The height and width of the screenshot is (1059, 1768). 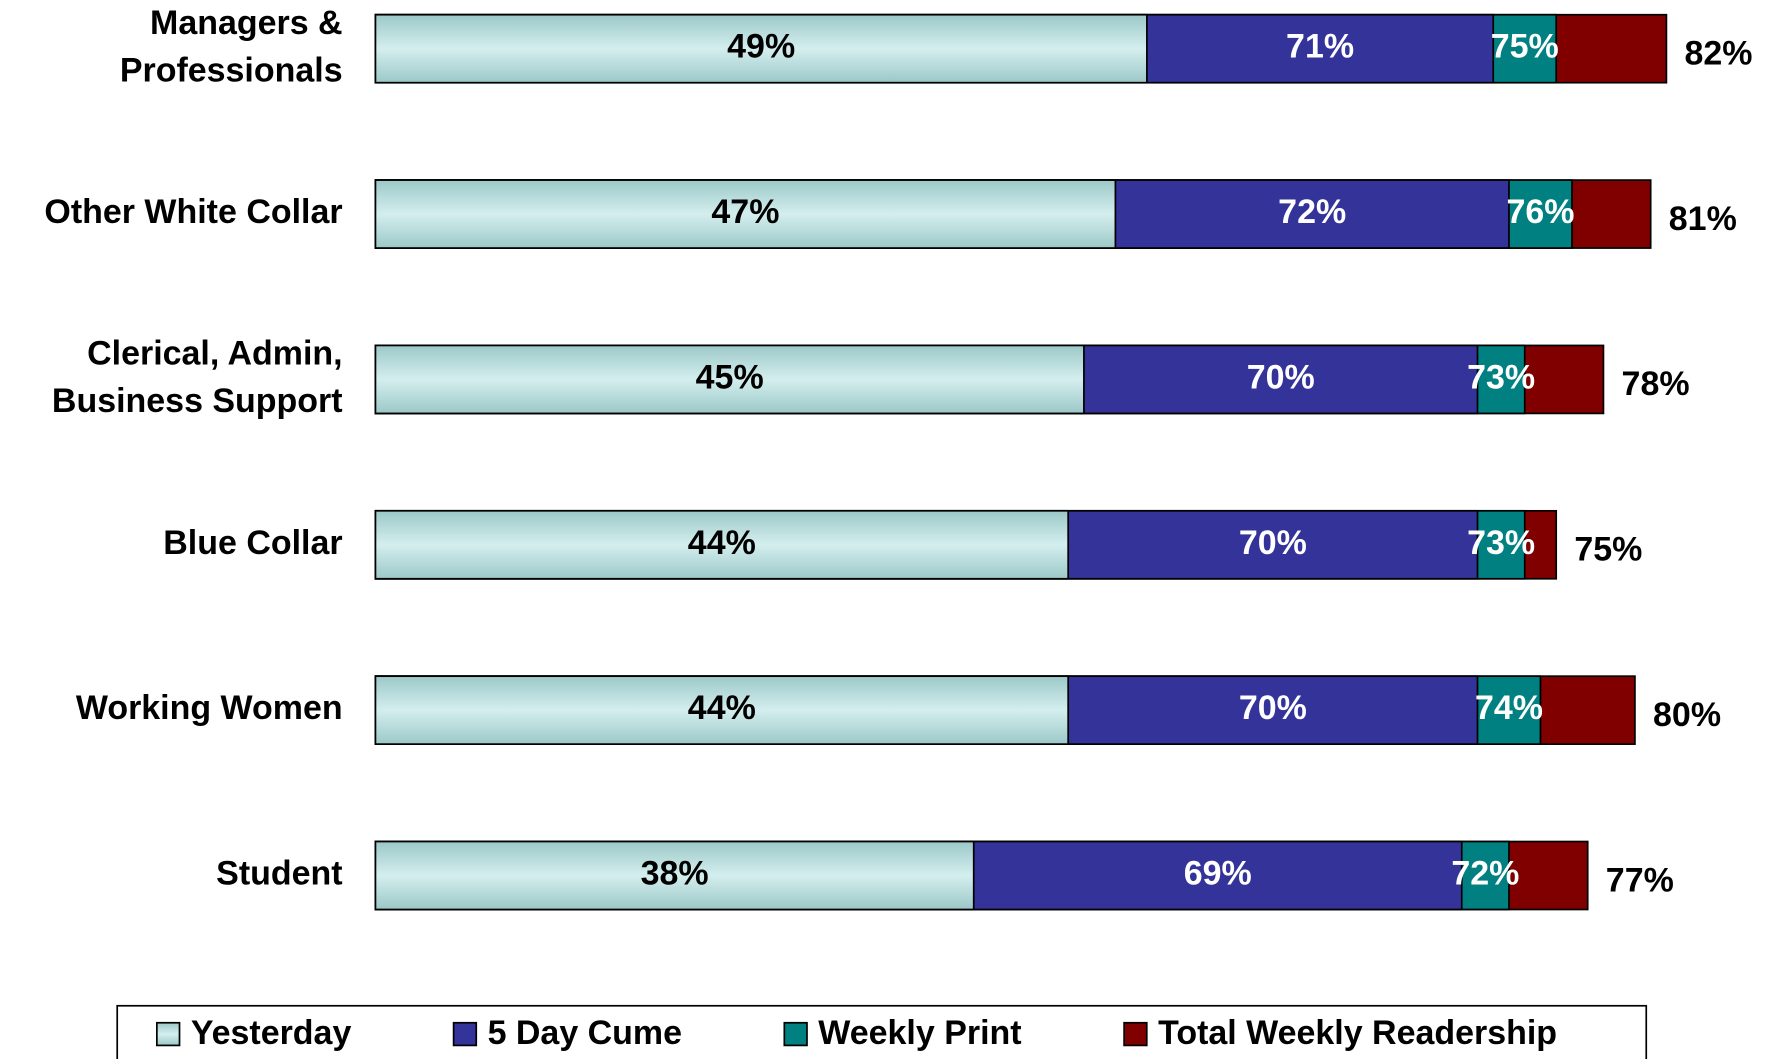 I want to click on category-label: Blue Collar, so click(x=252, y=543).